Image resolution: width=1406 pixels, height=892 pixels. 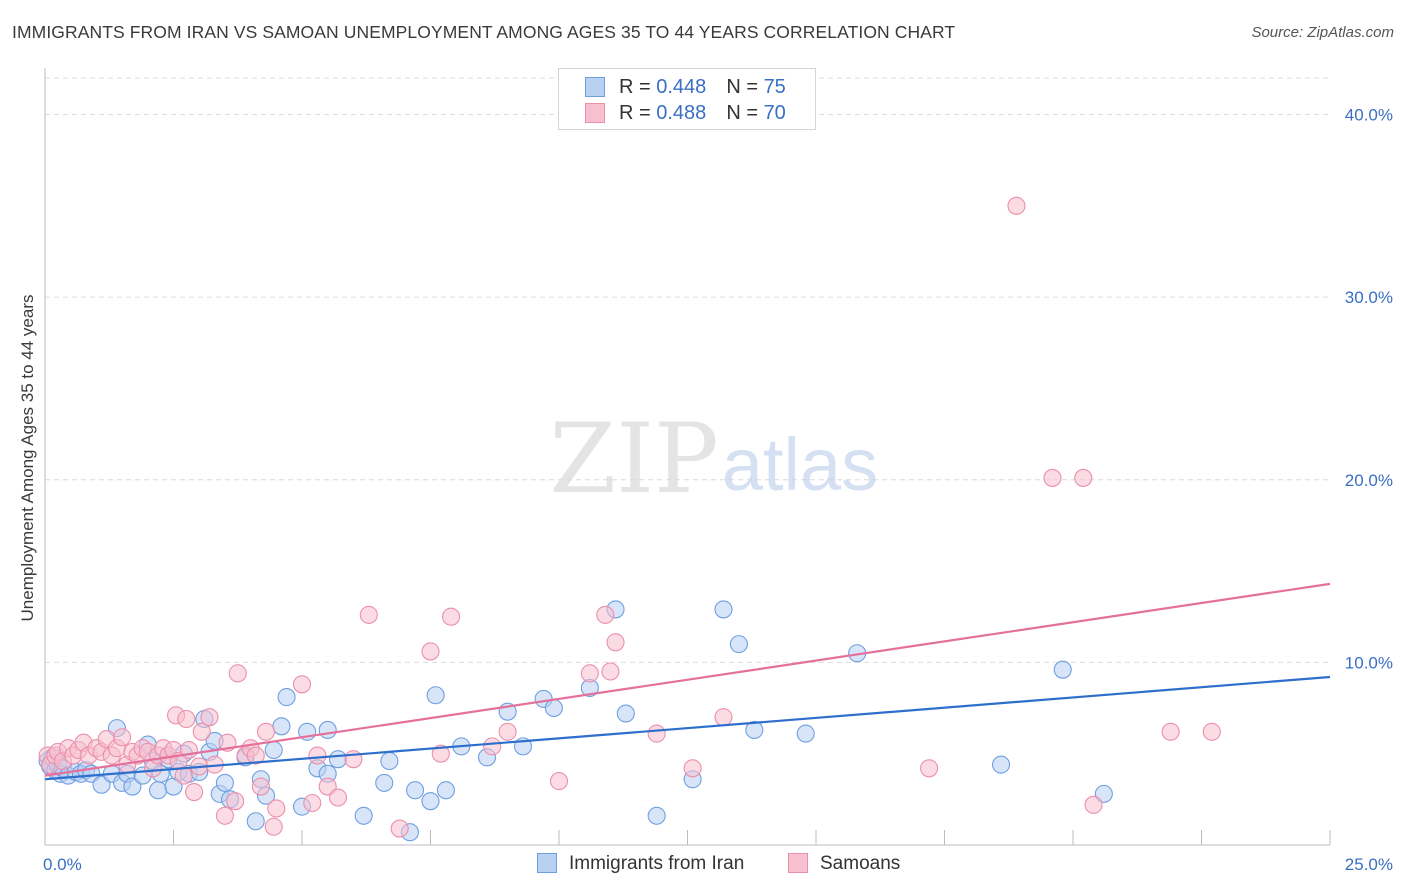 What do you see at coordinates (1369, 115) in the screenshot?
I see `y-tick-label: 40.0%` at bounding box center [1369, 115].